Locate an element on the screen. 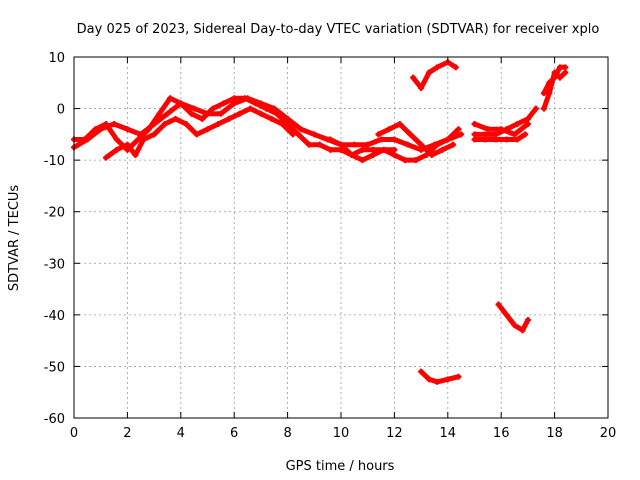 This screenshot has height=480, width=640. x-tick-label: 14 is located at coordinates (448, 433).